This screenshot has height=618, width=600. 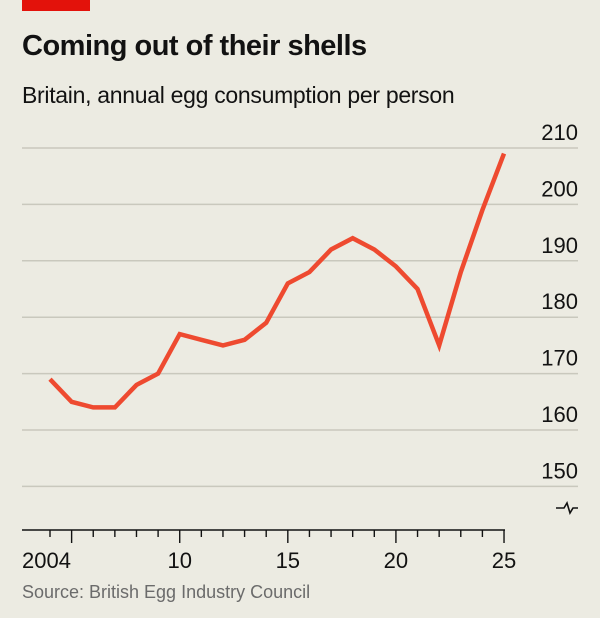 What do you see at coordinates (504, 560) in the screenshot?
I see `x-tick-label: 25` at bounding box center [504, 560].